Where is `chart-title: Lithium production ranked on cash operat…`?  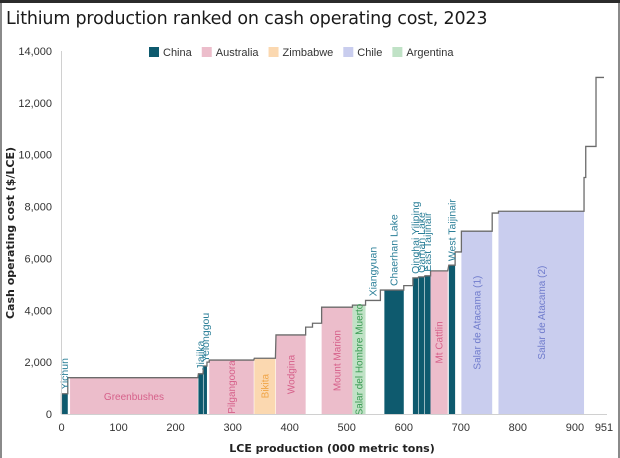
chart-title: Lithium production ranked on cash operat… is located at coordinates (247, 19).